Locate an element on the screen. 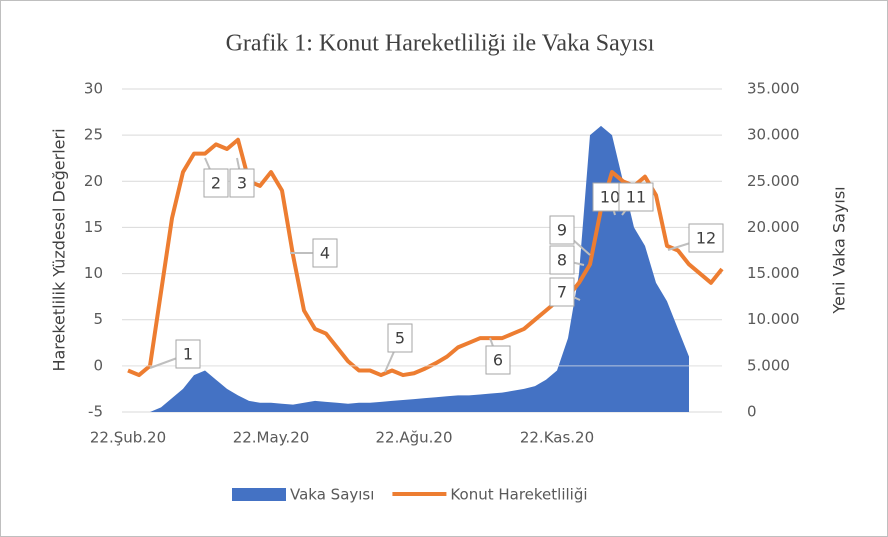 This screenshot has height=537, width=888. x-tick-label: 22.May.20 is located at coordinates (271, 438).